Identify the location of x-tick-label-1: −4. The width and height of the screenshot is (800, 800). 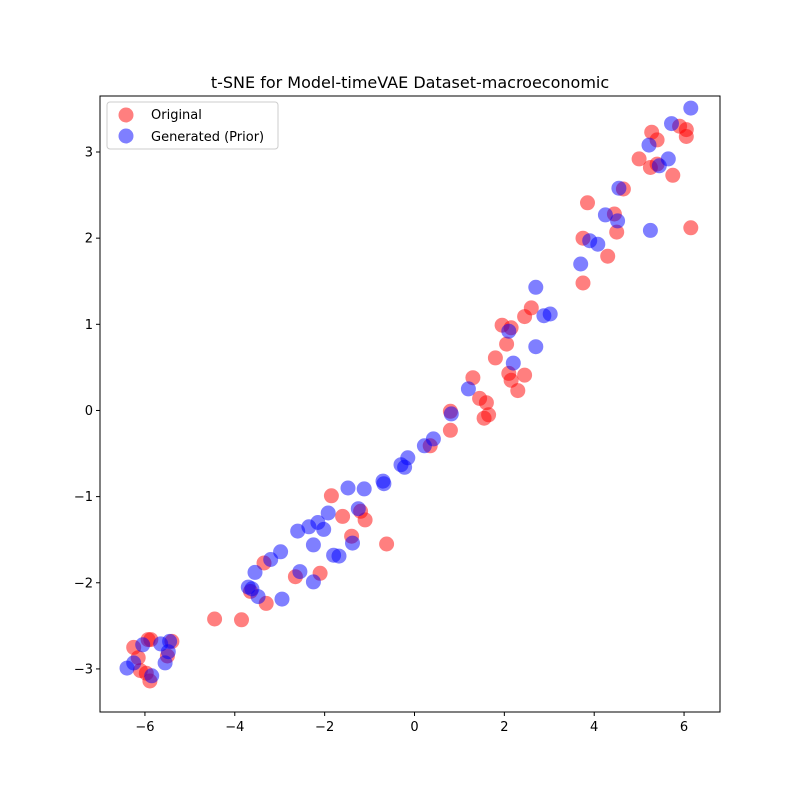
(234, 727).